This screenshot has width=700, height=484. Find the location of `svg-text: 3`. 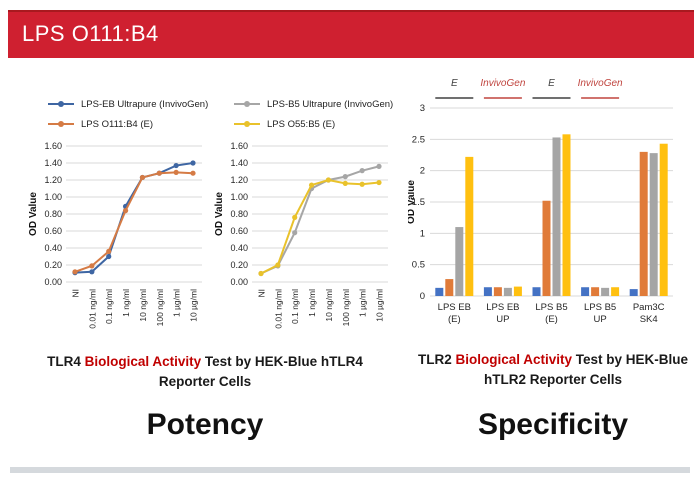

svg-text: 3 is located at coordinates (422, 108).